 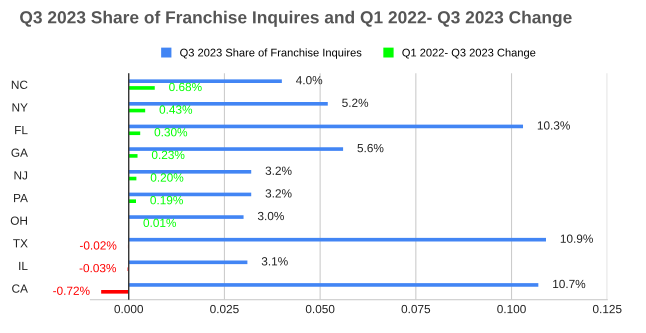 I want to click on y-tick-label: PA, so click(x=21, y=198).